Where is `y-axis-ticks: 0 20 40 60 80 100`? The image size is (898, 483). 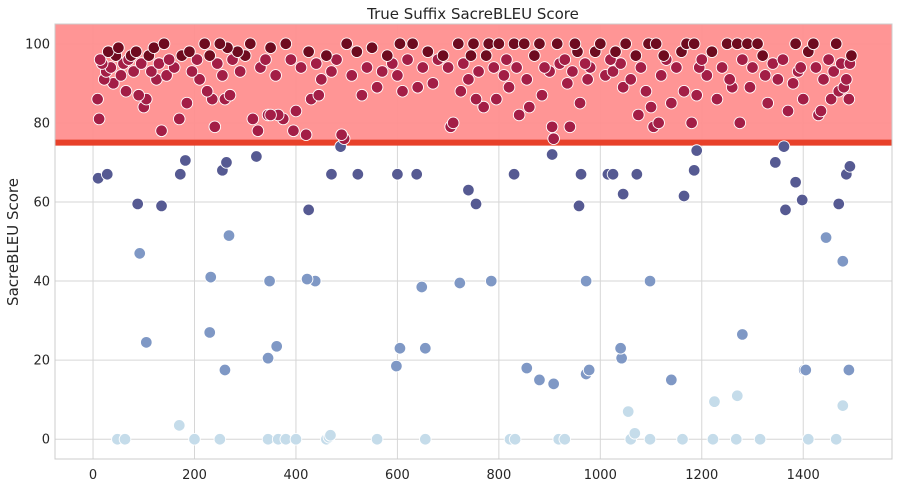
y-axis-ticks: 0 20 40 60 80 100 is located at coordinates (37, 242).